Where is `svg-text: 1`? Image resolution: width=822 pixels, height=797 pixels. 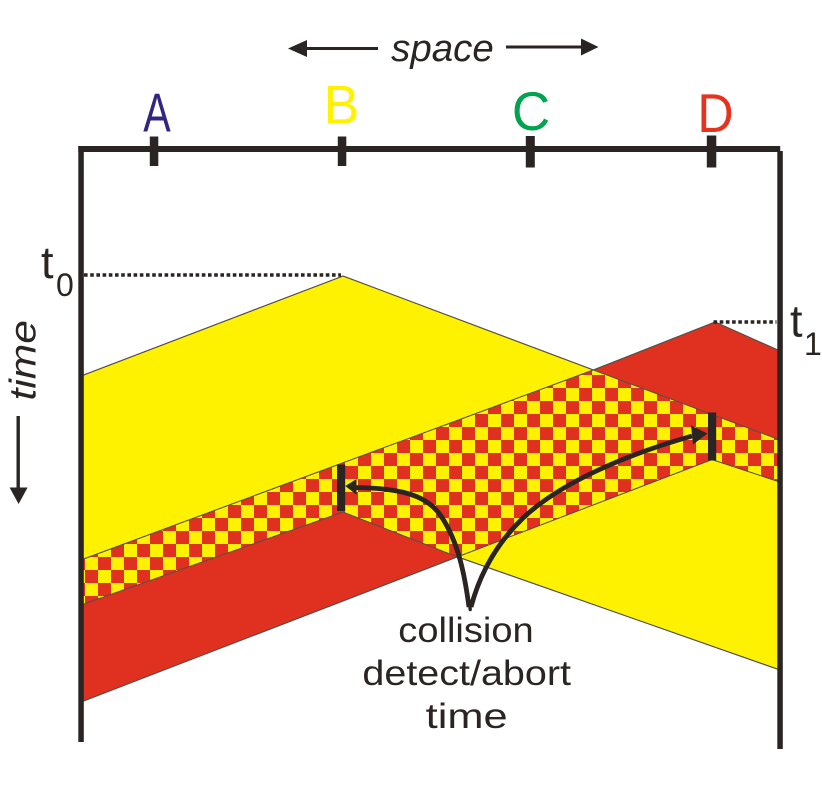
svg-text: 1 is located at coordinates (813, 344).